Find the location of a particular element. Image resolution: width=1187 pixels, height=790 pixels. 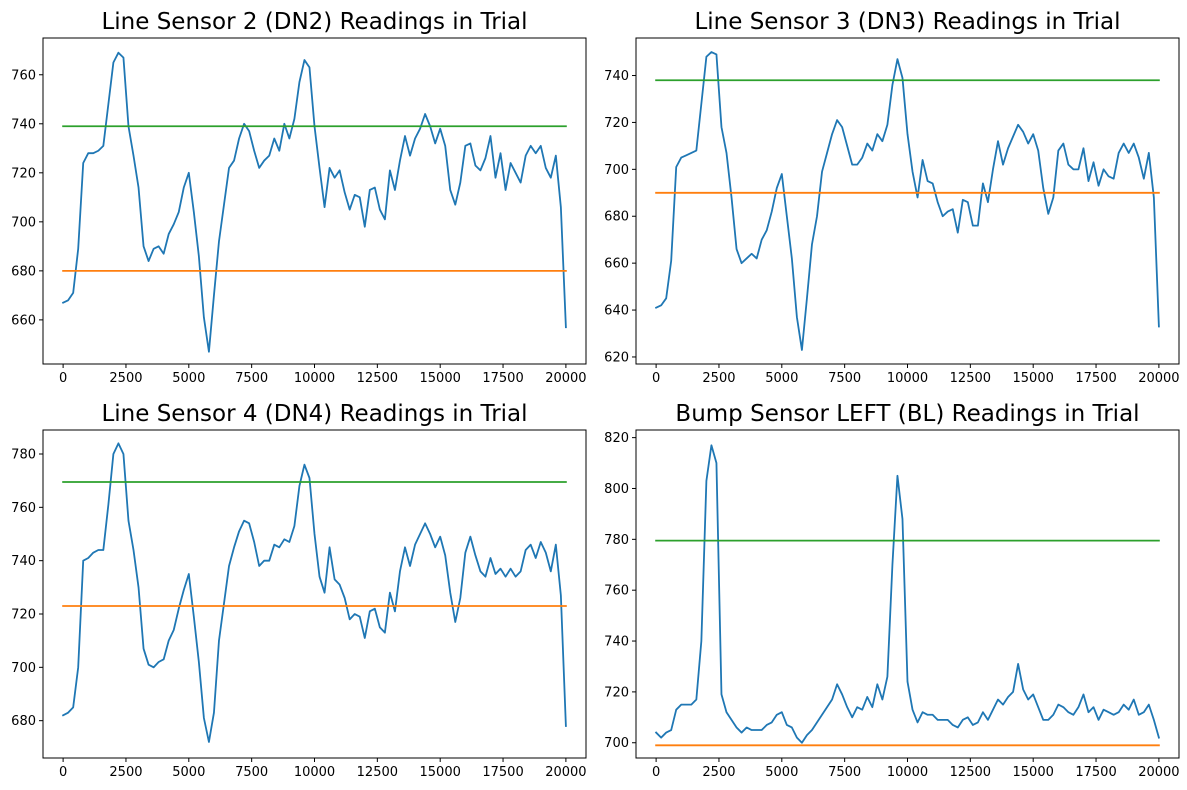

chart-title: Bump Sensor LEFT (BL) Readings in Trial is located at coordinates (907, 414).